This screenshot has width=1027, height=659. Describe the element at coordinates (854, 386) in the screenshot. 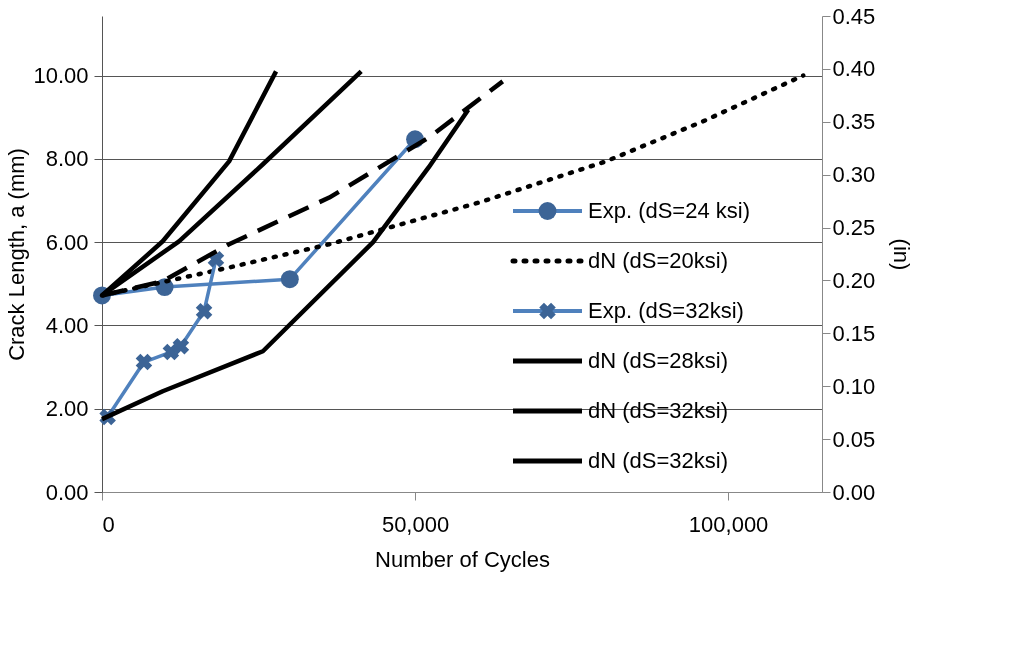

I see `y2-tick-label: 0.10` at that location.